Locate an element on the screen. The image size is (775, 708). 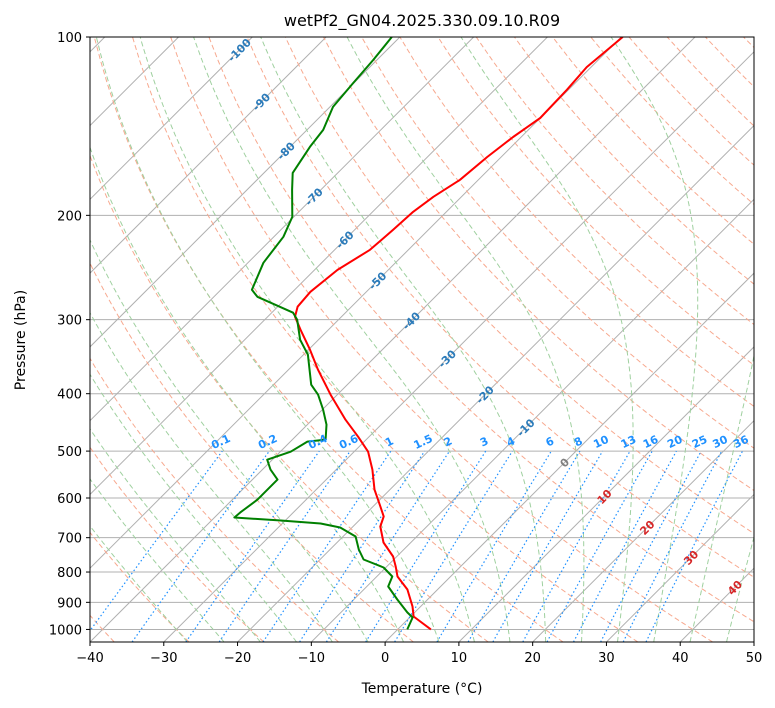
x-tick-label: −30 is located at coordinates (163, 658).